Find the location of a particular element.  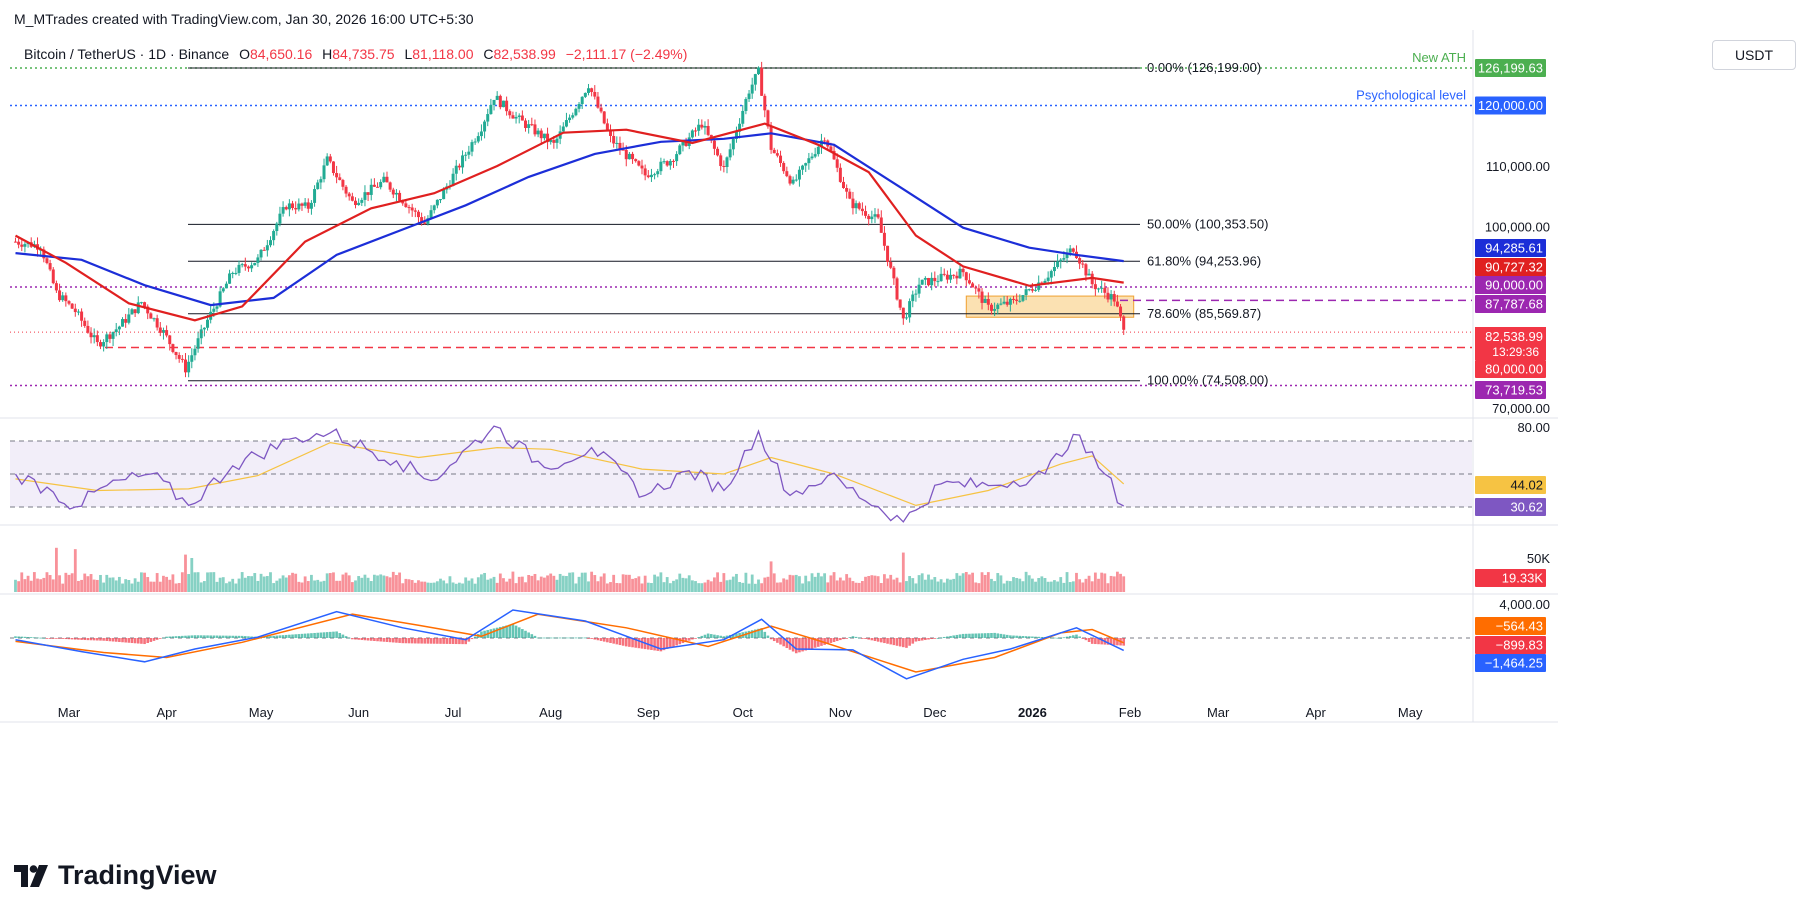

macd-histogram-tag: −899.83 is located at coordinates (1519, 645).